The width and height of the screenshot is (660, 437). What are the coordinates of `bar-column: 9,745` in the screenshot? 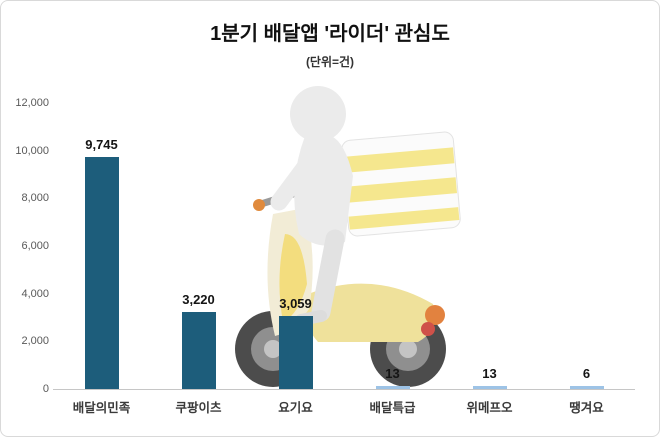 It's located at (101, 246).